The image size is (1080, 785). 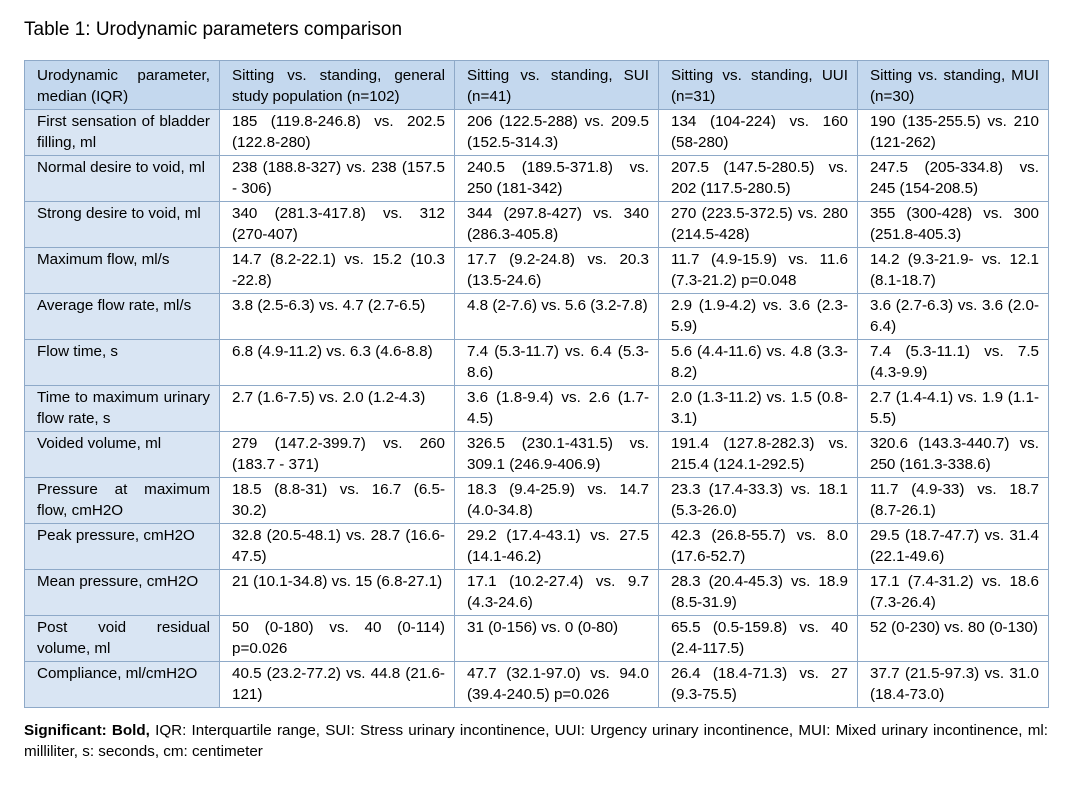 What do you see at coordinates (122, 500) in the screenshot?
I see `parameter-cell: Pressure at maximum flow, cmH2O` at bounding box center [122, 500].